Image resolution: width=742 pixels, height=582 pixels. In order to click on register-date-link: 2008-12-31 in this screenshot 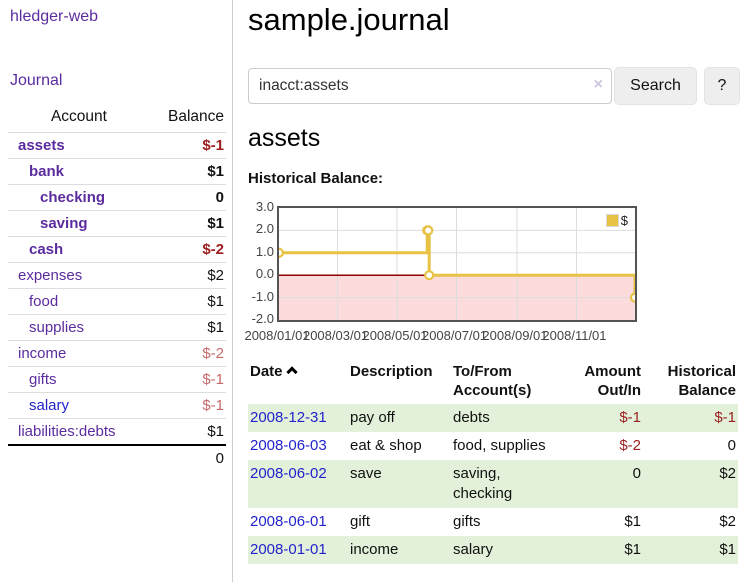, I will do `click(288, 417)`.